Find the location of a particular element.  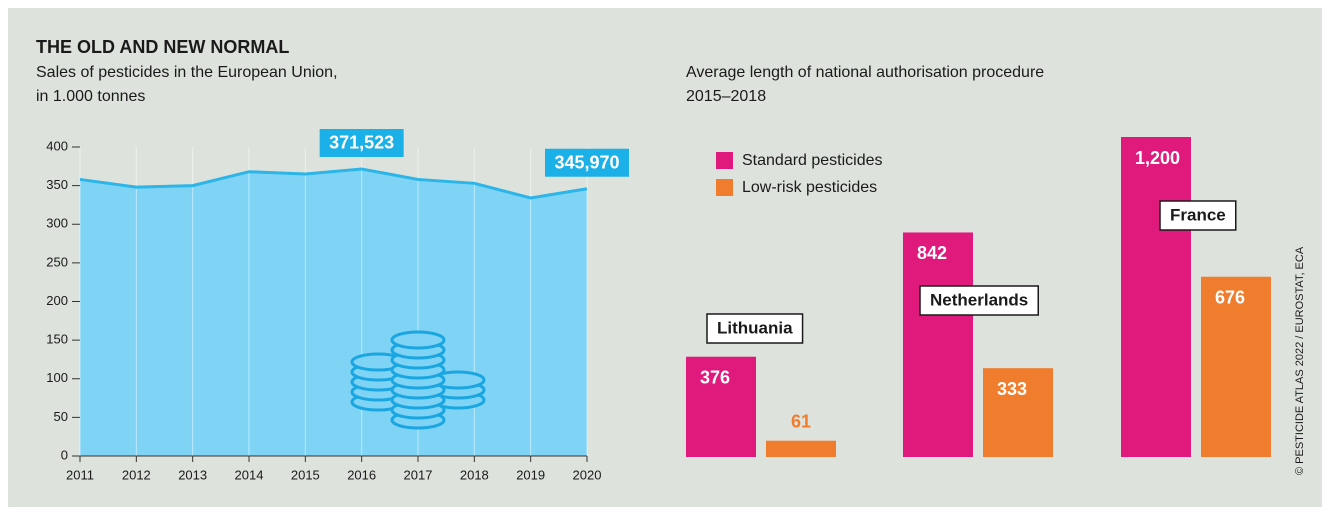

category-label: Netherlands is located at coordinates (979, 299).